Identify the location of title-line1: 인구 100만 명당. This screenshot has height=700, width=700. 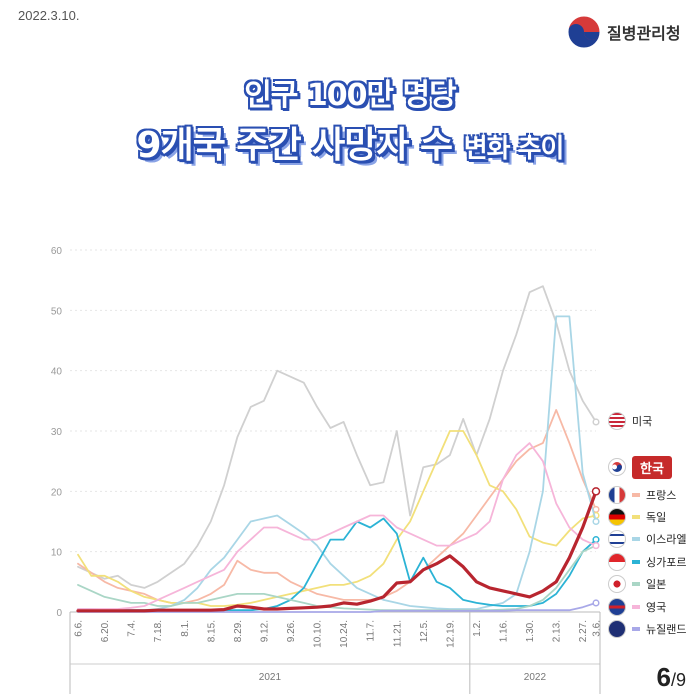
(350, 95).